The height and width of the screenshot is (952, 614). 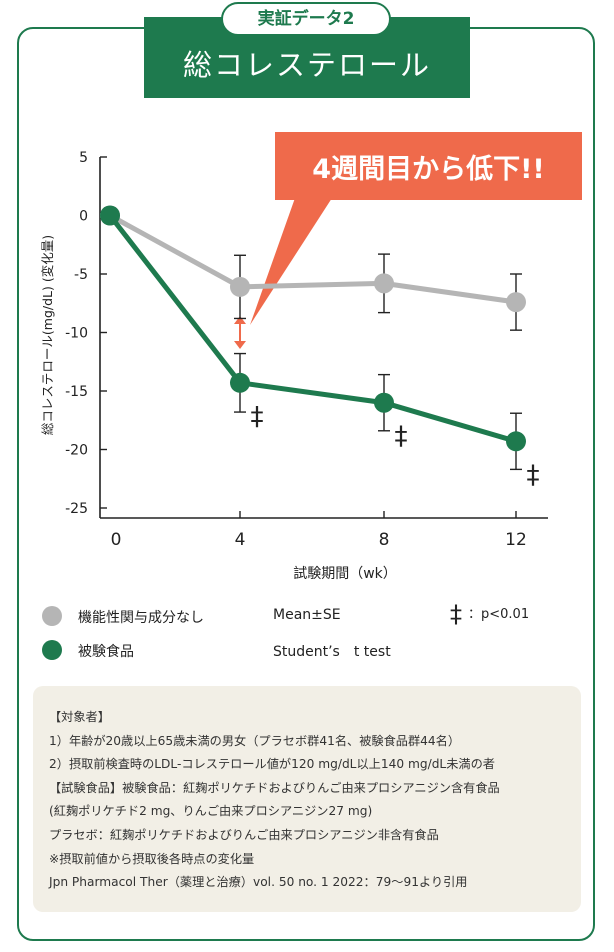 What do you see at coordinates (456, 614) in the screenshot?
I see `significance-symbol: ‡` at bounding box center [456, 614].